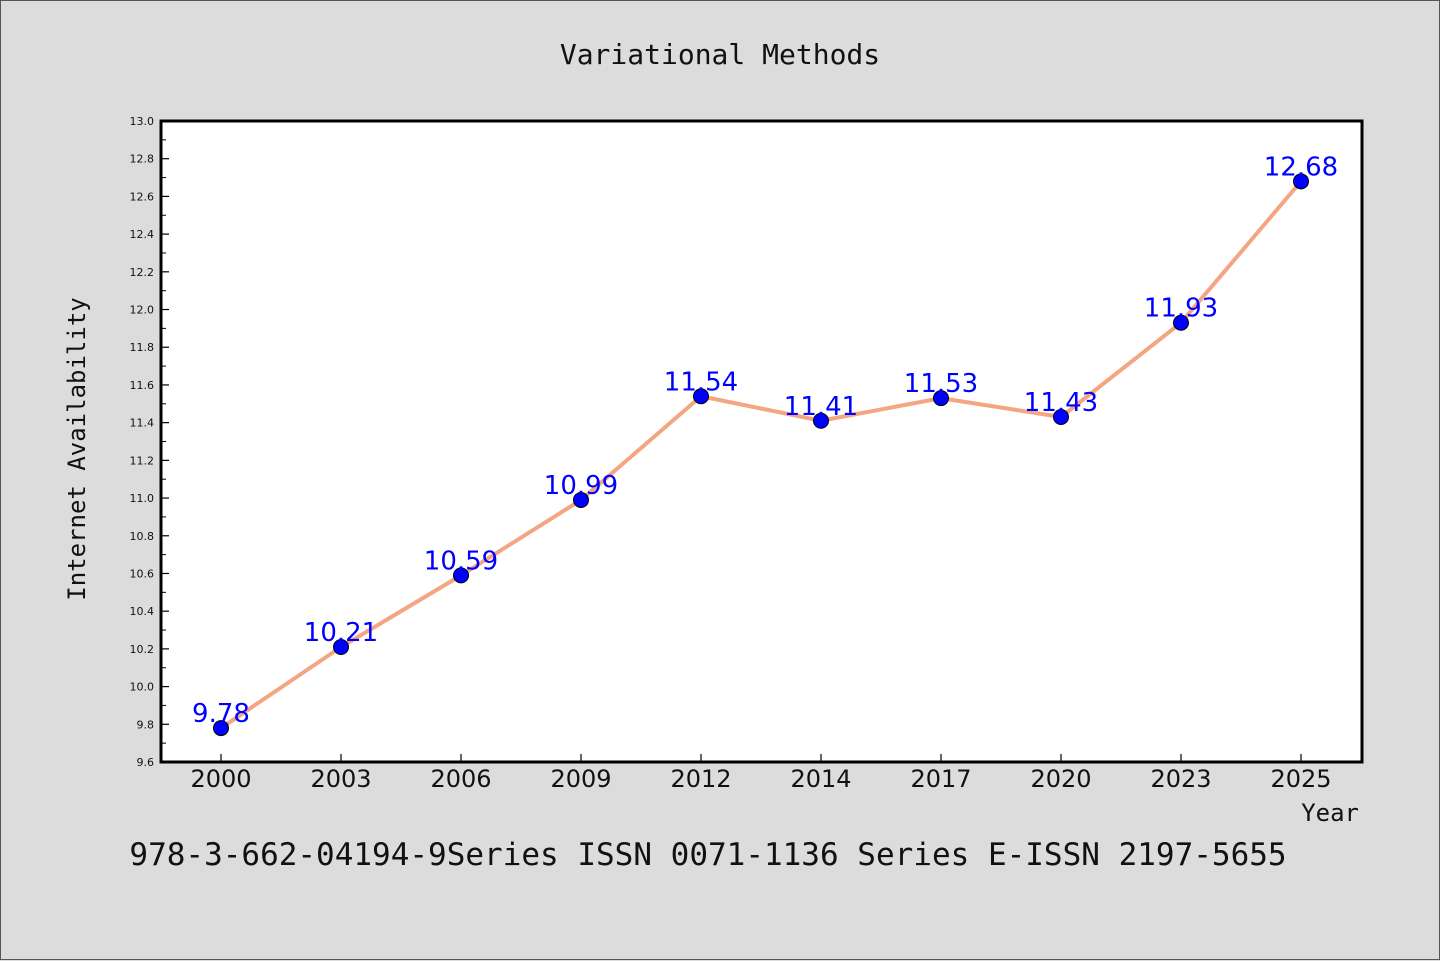 The image size is (1440, 961). Describe the element at coordinates (142, 272) in the screenshot. I see `y-tick-label: 12.2` at that location.